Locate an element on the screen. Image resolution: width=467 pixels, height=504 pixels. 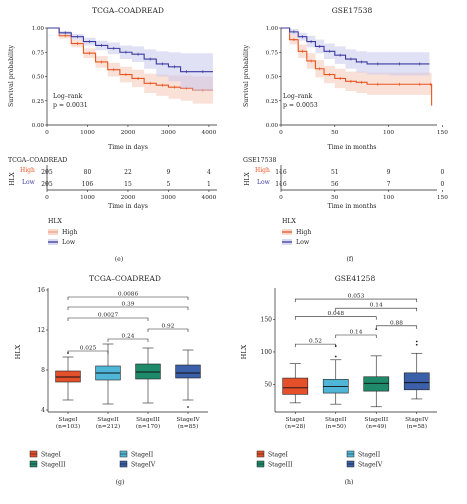
panel-f-logrank: Log–rank is located at coordinates (298, 96).